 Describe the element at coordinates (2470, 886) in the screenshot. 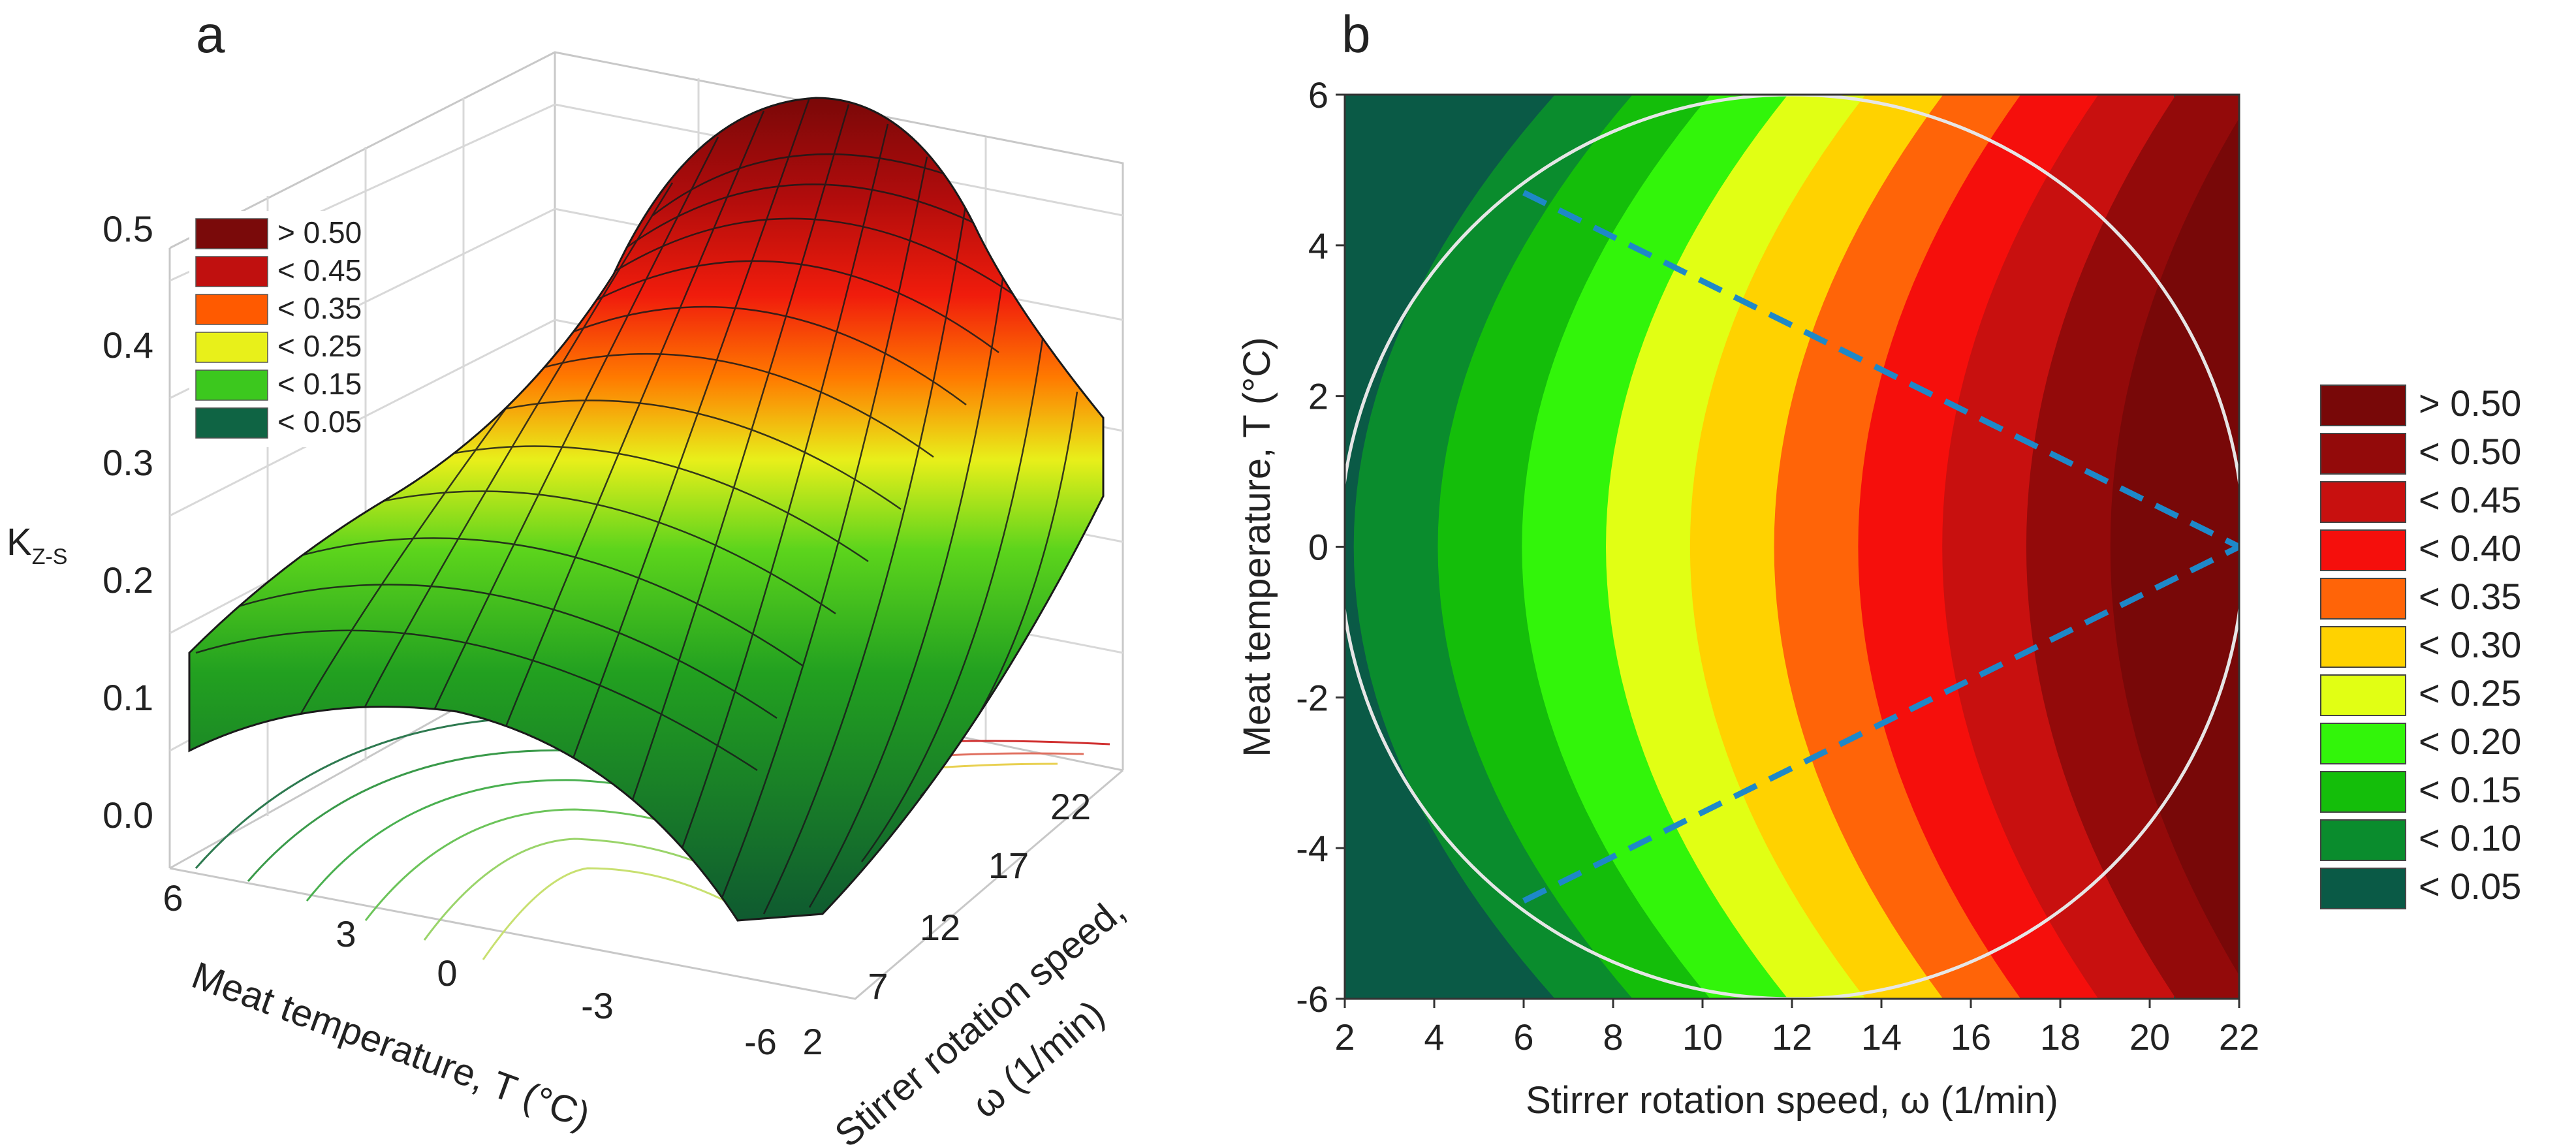

I see `legend-b-label: < 0.05` at that location.